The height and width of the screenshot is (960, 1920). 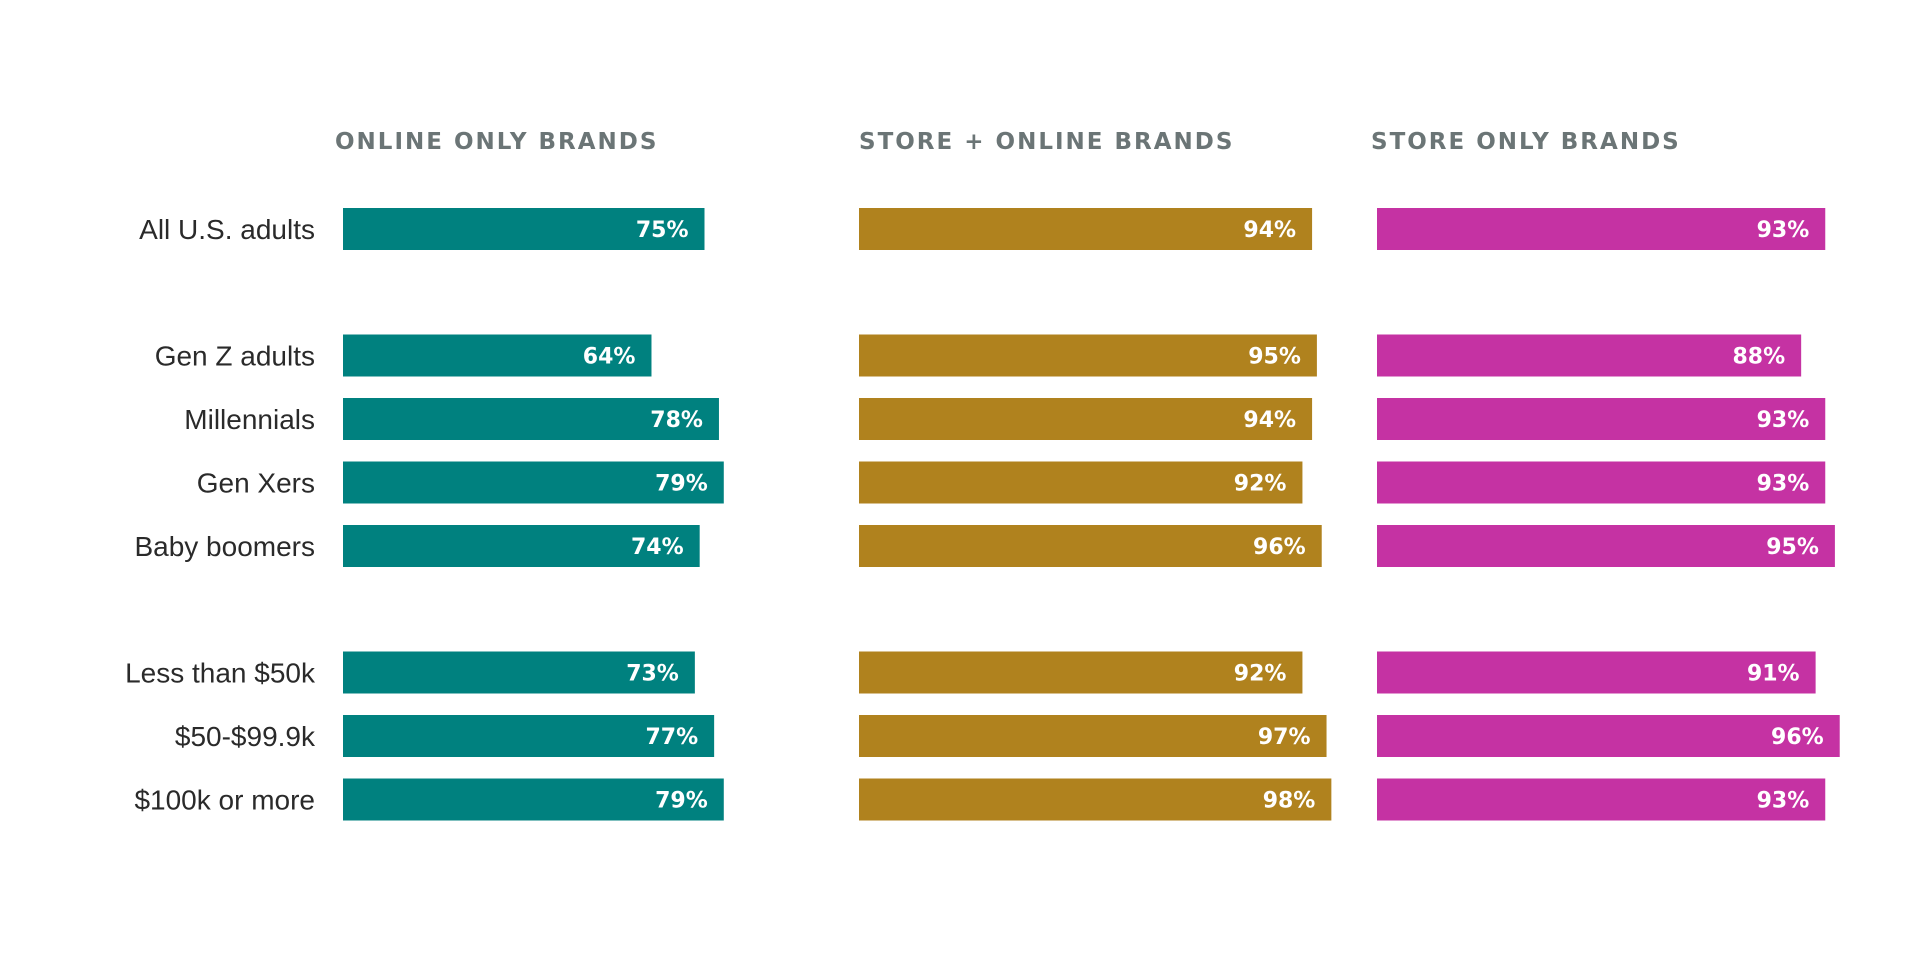 What do you see at coordinates (1783, 484) in the screenshot?
I see `bar-value-label-store-only-brands-gen-xers: 93%` at bounding box center [1783, 484].